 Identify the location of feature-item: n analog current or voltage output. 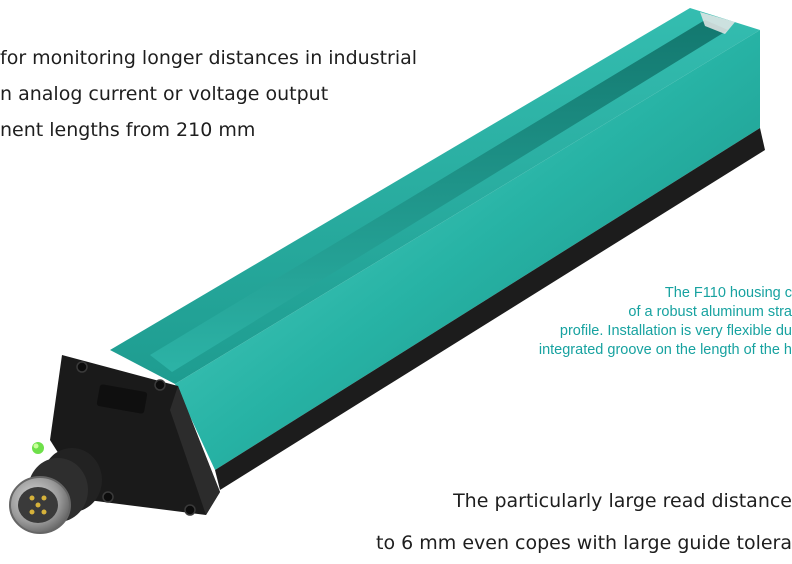
(164, 94).